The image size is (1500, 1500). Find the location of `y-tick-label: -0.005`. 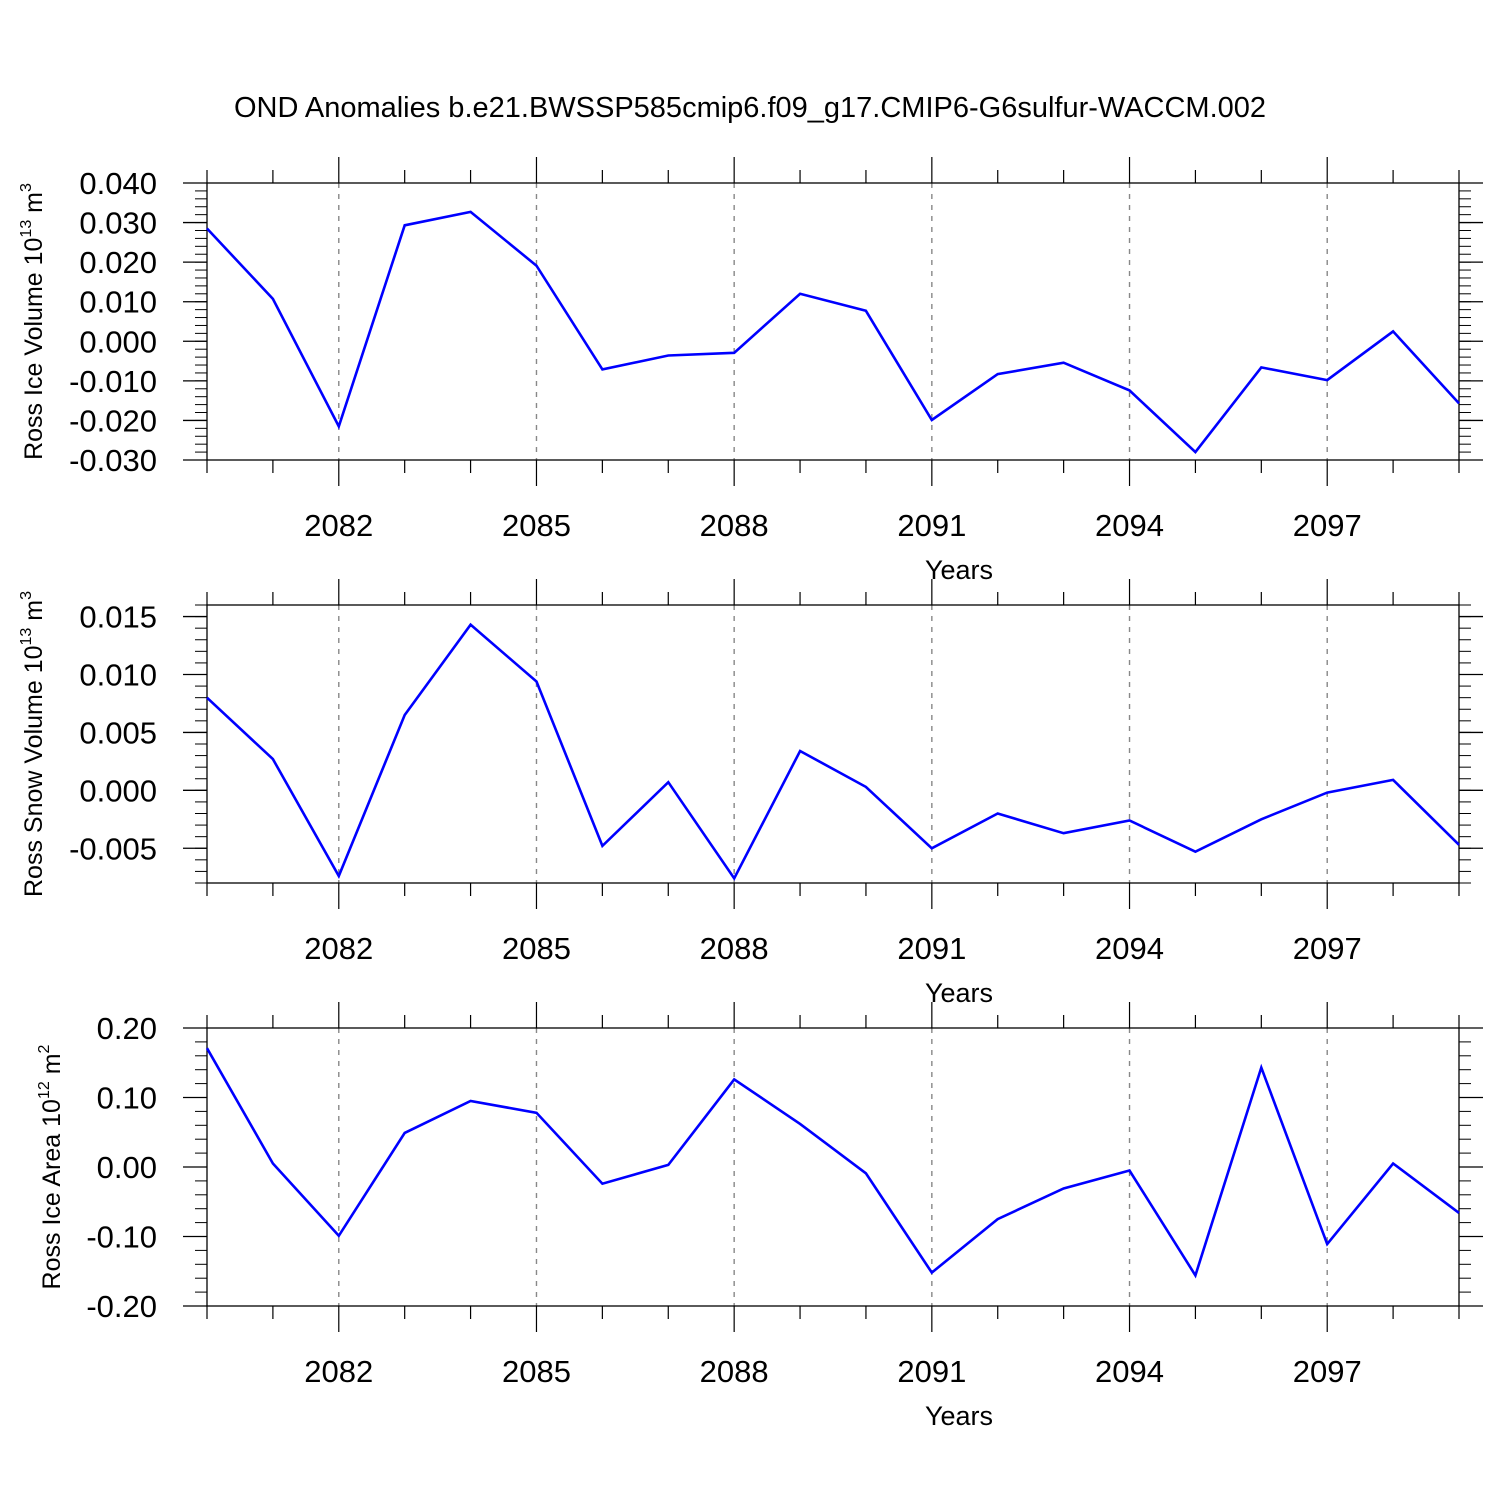

y-tick-label: -0.005 is located at coordinates (113, 848).